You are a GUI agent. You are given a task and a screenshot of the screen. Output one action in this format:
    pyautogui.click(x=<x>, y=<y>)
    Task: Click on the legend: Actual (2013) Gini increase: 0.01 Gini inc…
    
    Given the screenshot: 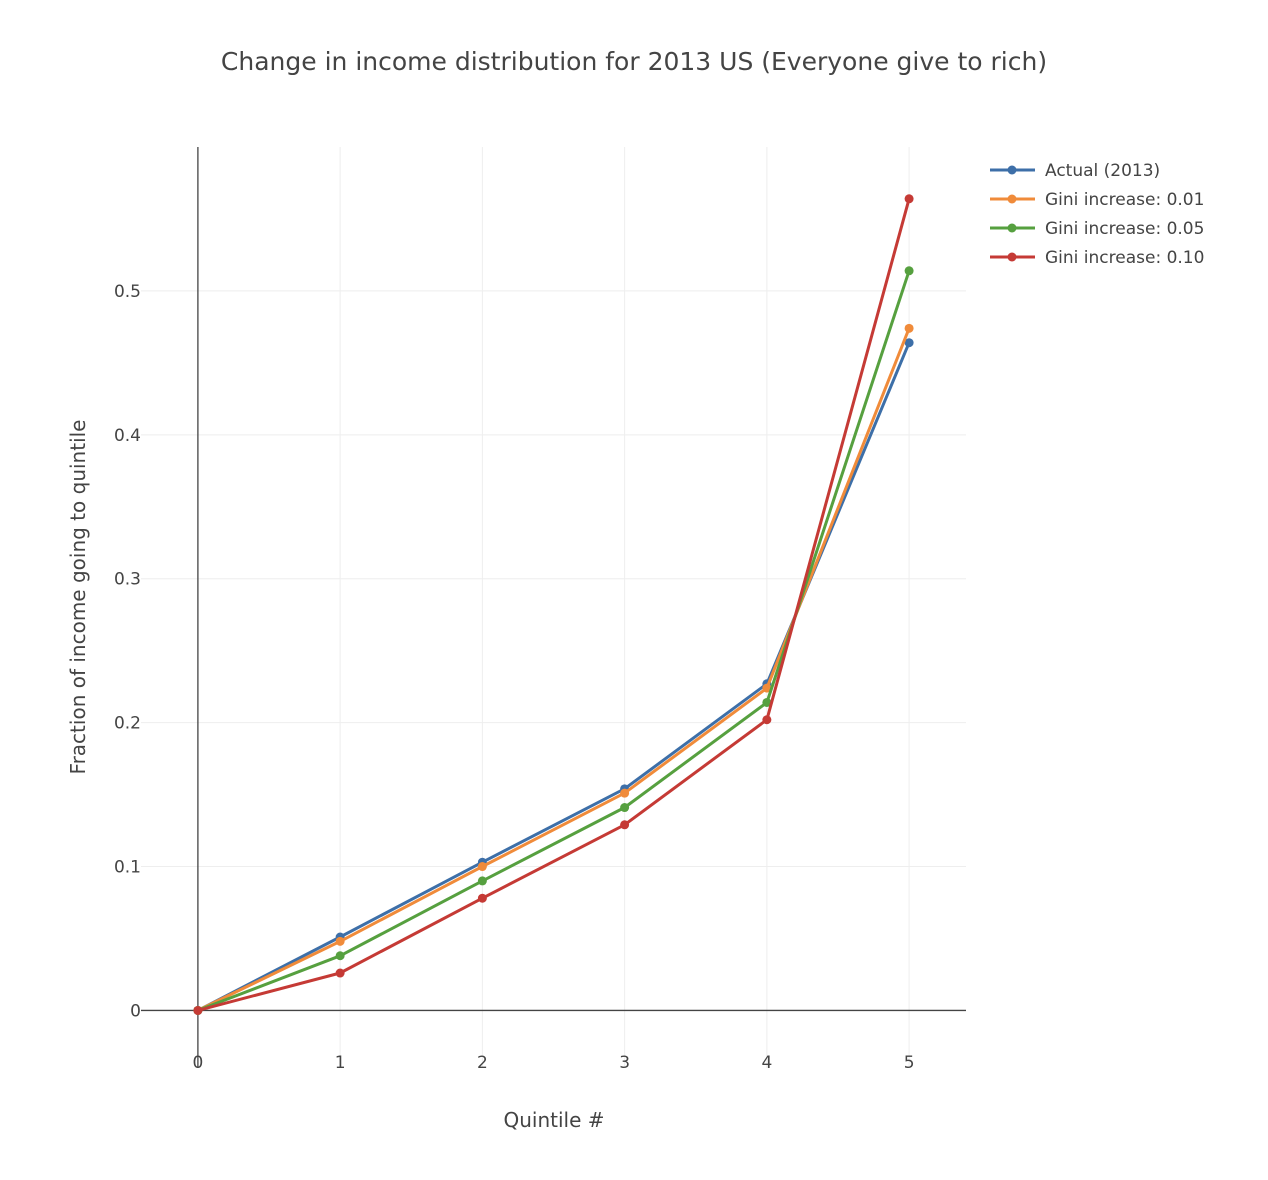 What is the action you would take?
    pyautogui.click(x=1097, y=214)
    